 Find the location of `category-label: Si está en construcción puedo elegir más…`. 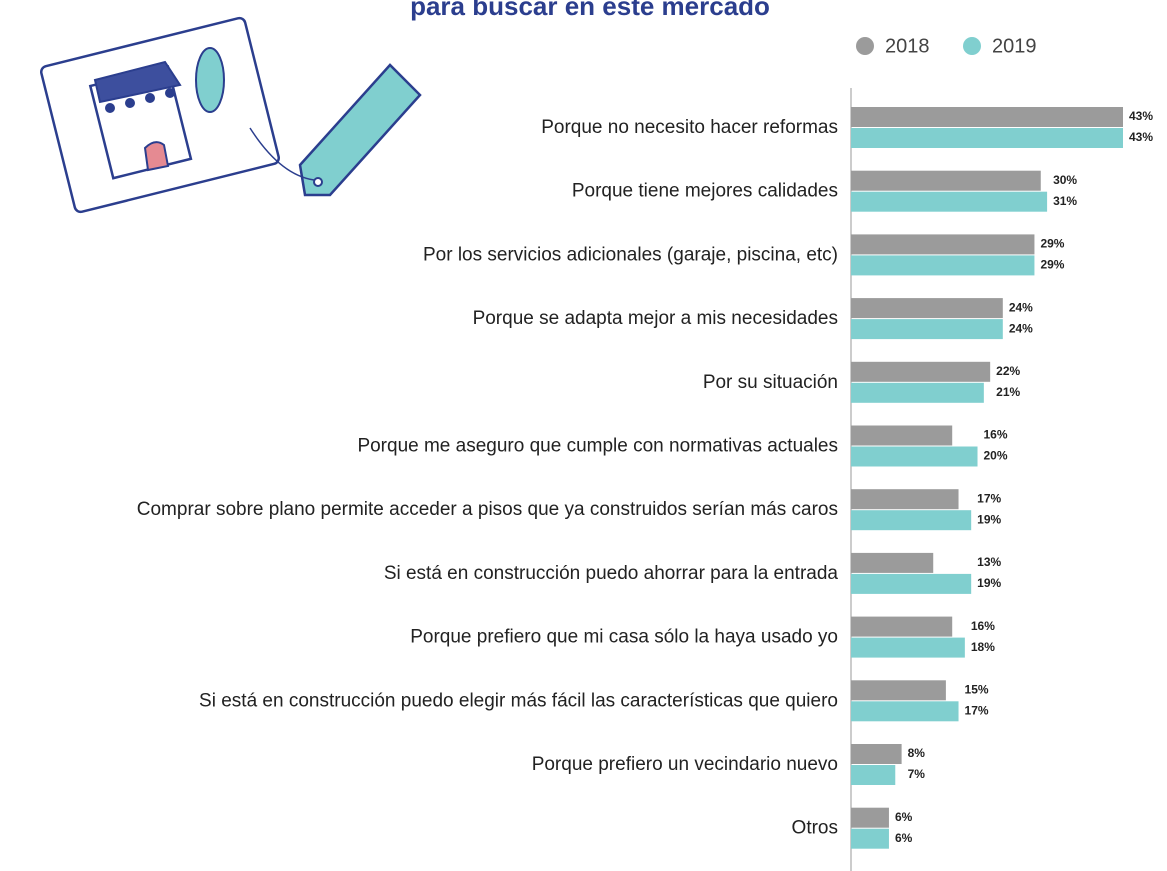

category-label: Si está en construcción puedo elegir más… is located at coordinates (518, 700).